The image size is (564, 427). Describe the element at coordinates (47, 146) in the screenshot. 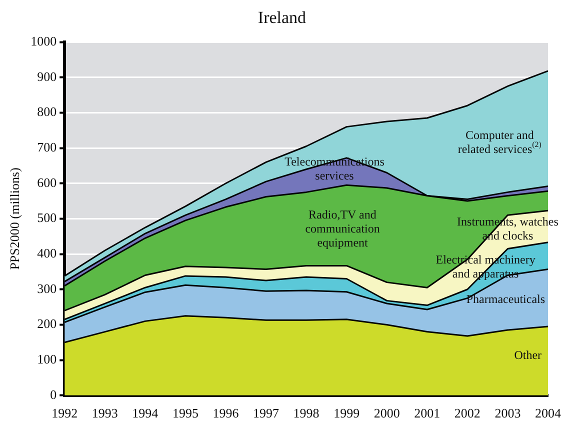

I see `y-tick-label: 700` at that location.